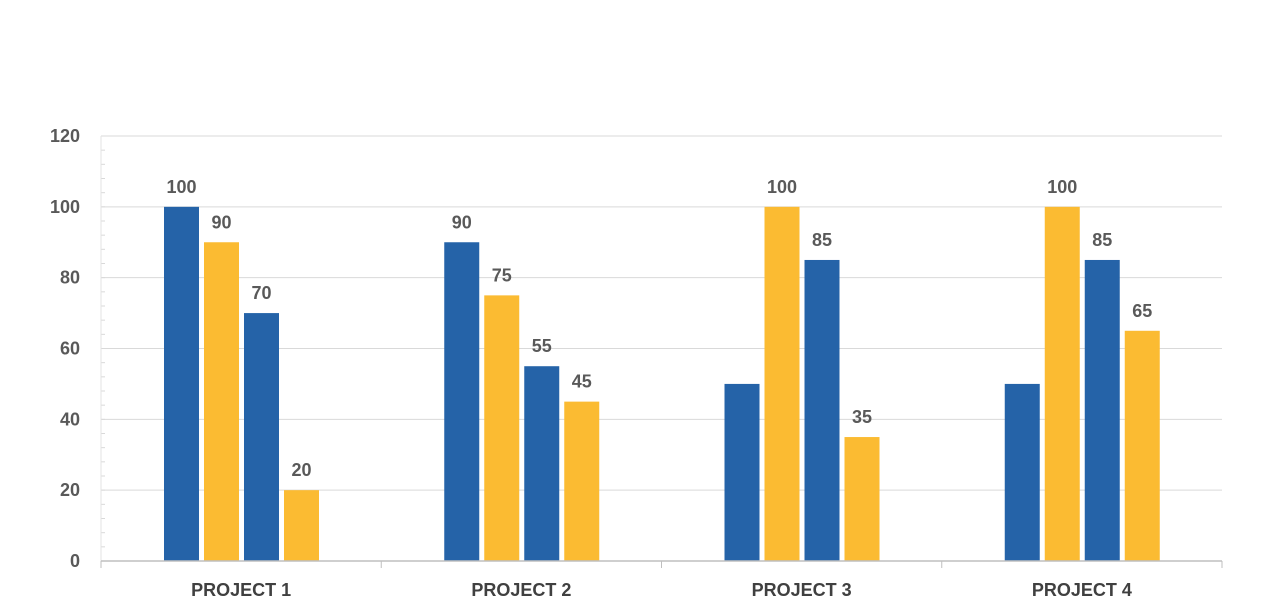 This screenshot has width=1280, height=604. I want to click on x-category-label: PROJECT 1, so click(241, 590).